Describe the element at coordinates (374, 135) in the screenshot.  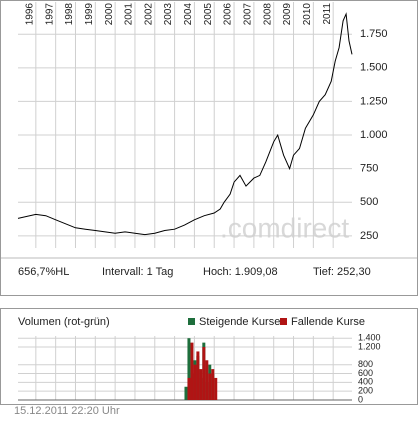
I see `y-tick-label: 1.000` at that location.